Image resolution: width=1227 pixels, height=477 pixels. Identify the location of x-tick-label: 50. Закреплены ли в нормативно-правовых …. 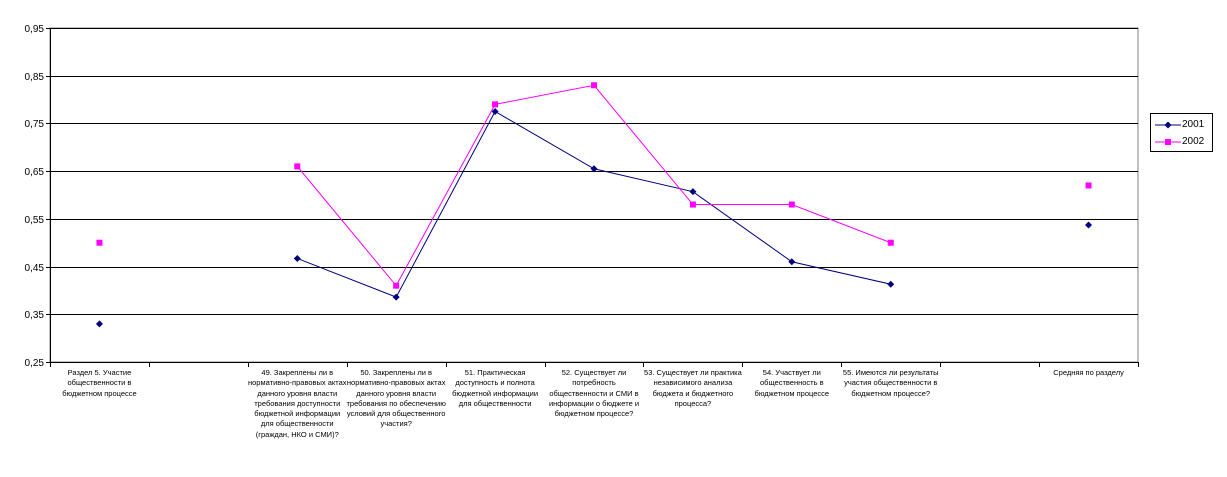
(396, 398).